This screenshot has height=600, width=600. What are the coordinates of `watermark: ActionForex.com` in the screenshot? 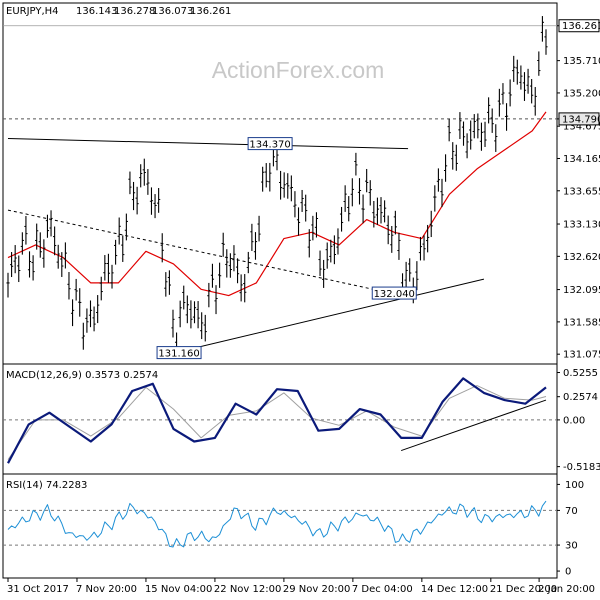 It's located at (298, 70).